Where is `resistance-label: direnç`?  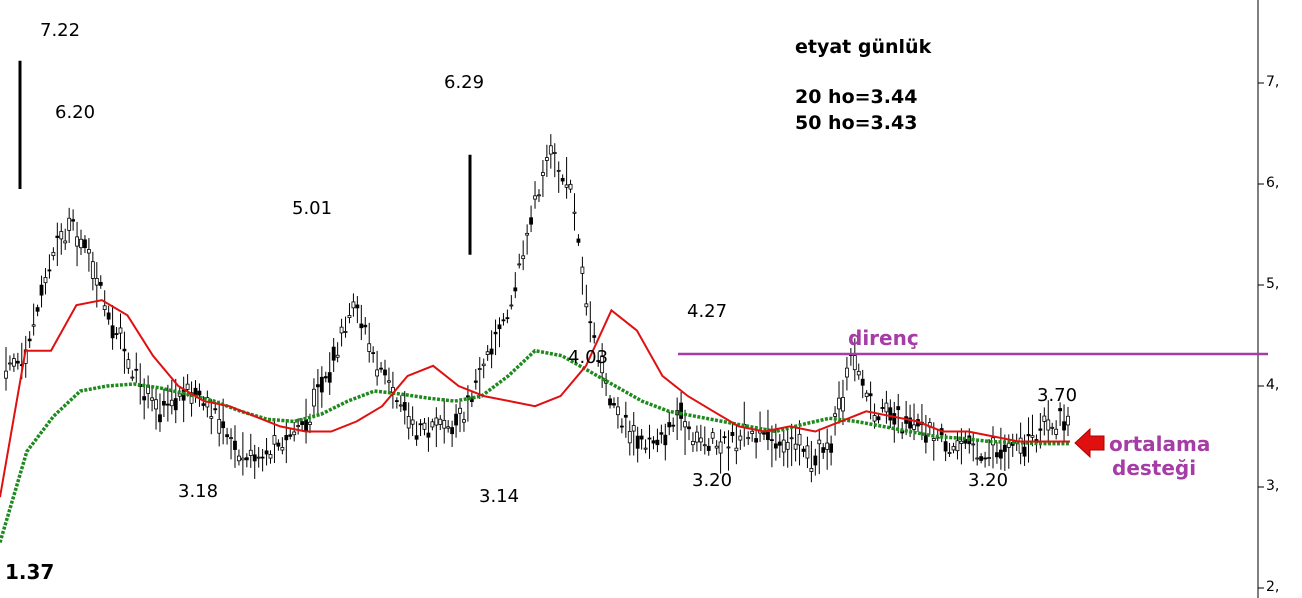 resistance-label: direnç is located at coordinates (883, 338).